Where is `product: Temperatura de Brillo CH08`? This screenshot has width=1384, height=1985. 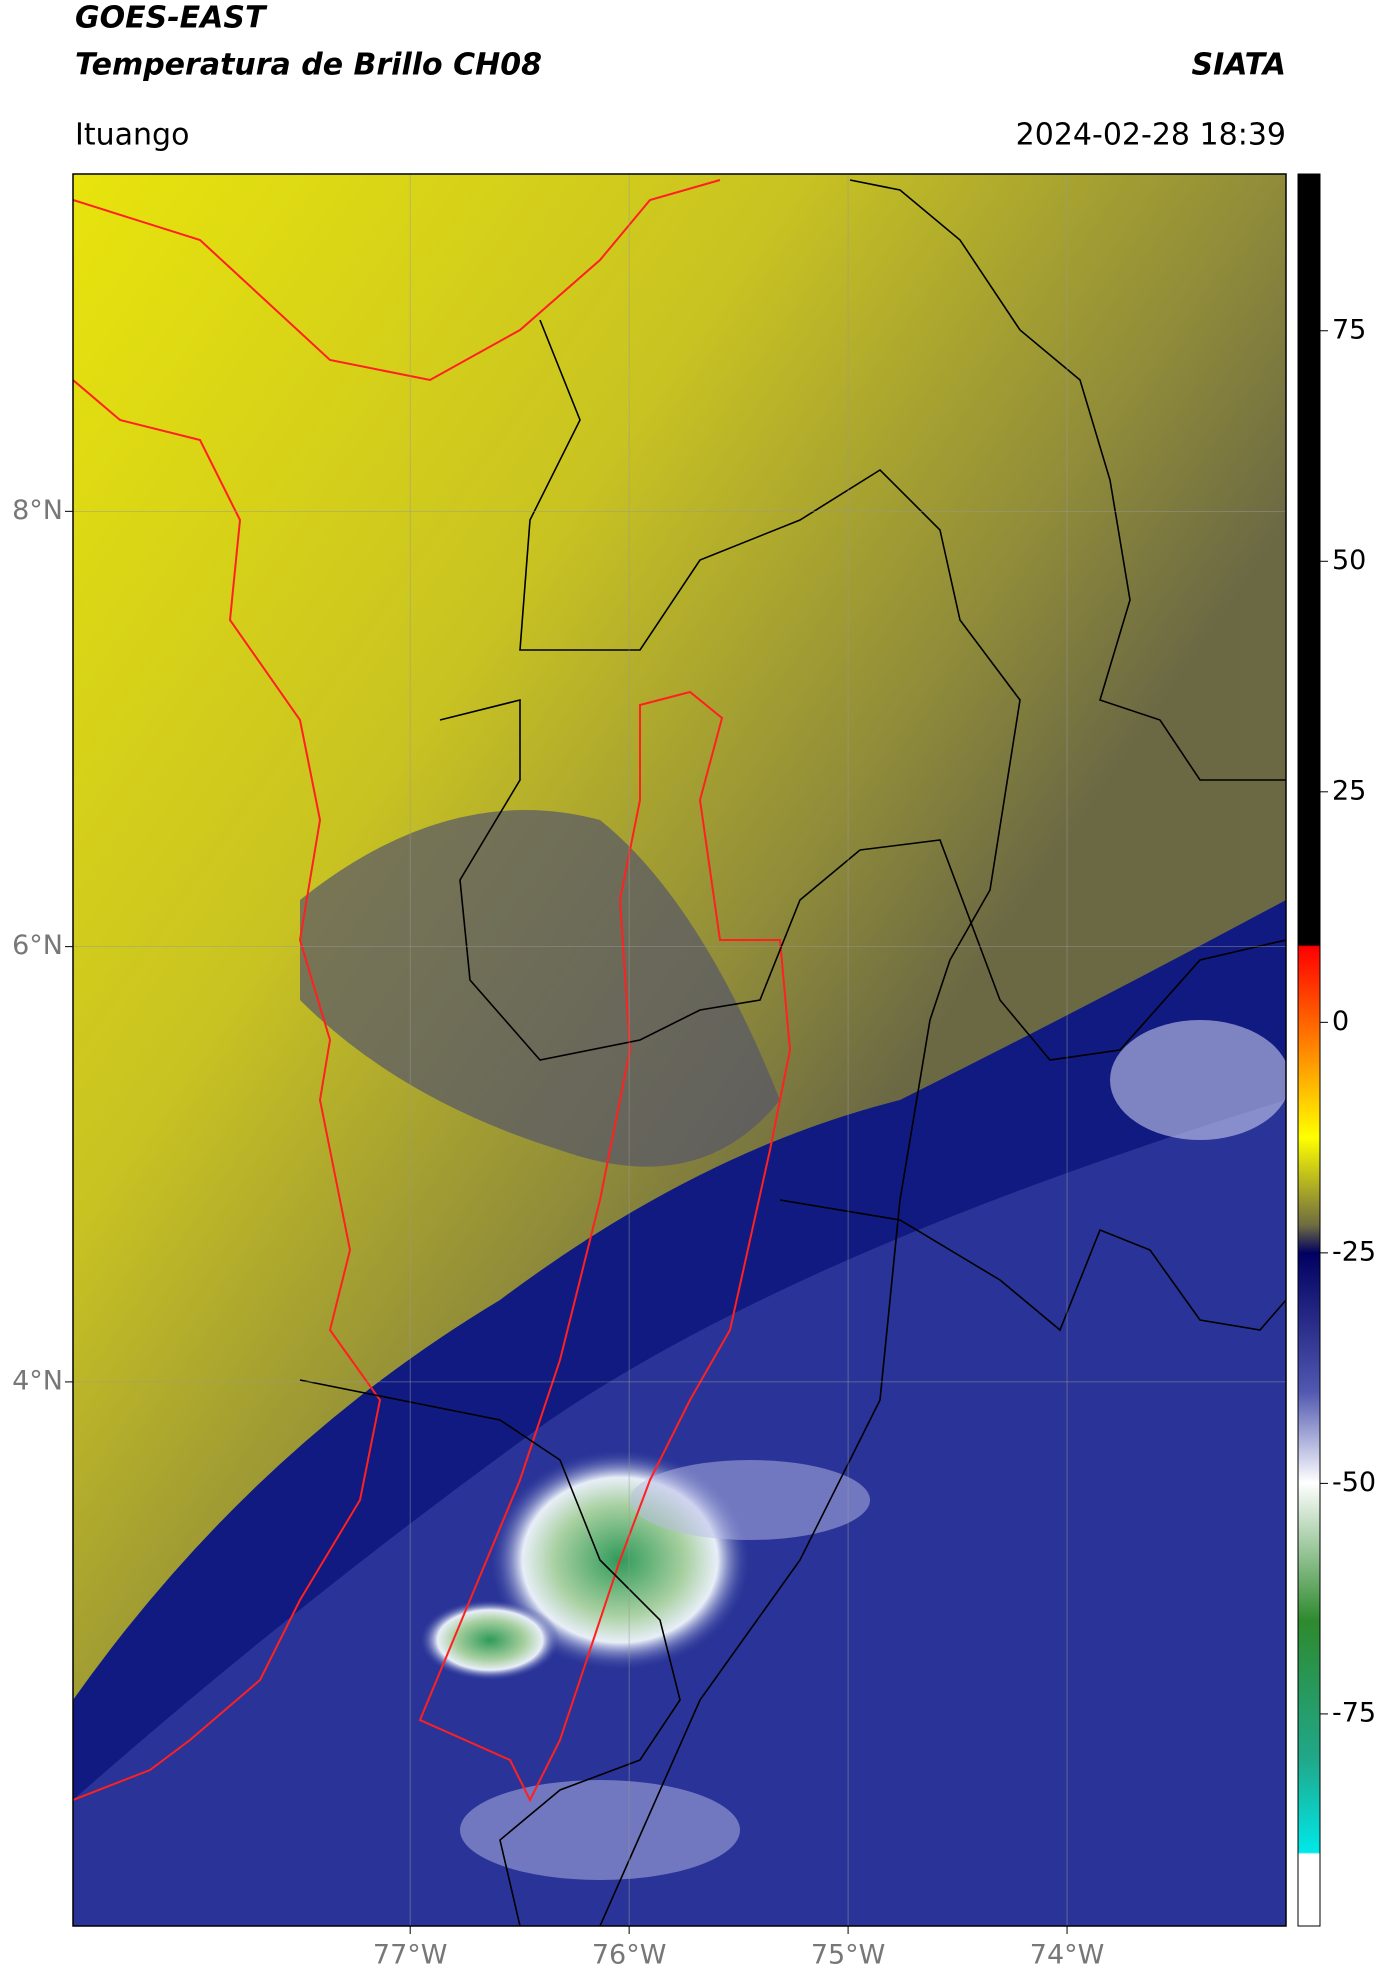 product: Temperatura de Brillo CH08 is located at coordinates (308, 65).